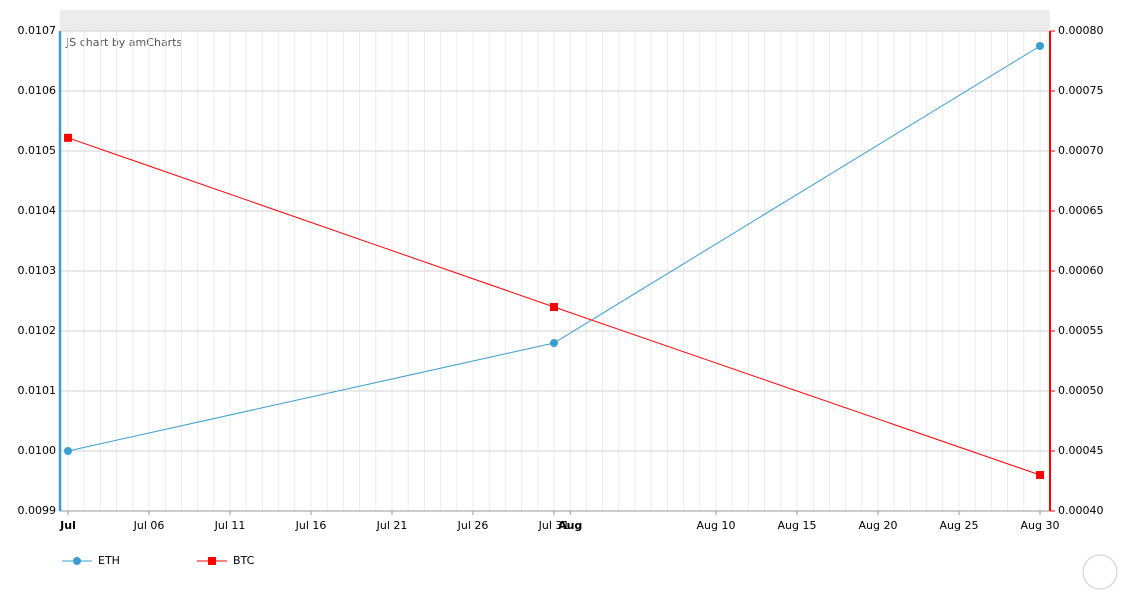  I want to click on x-tick-label: Aug 20, so click(878, 525).